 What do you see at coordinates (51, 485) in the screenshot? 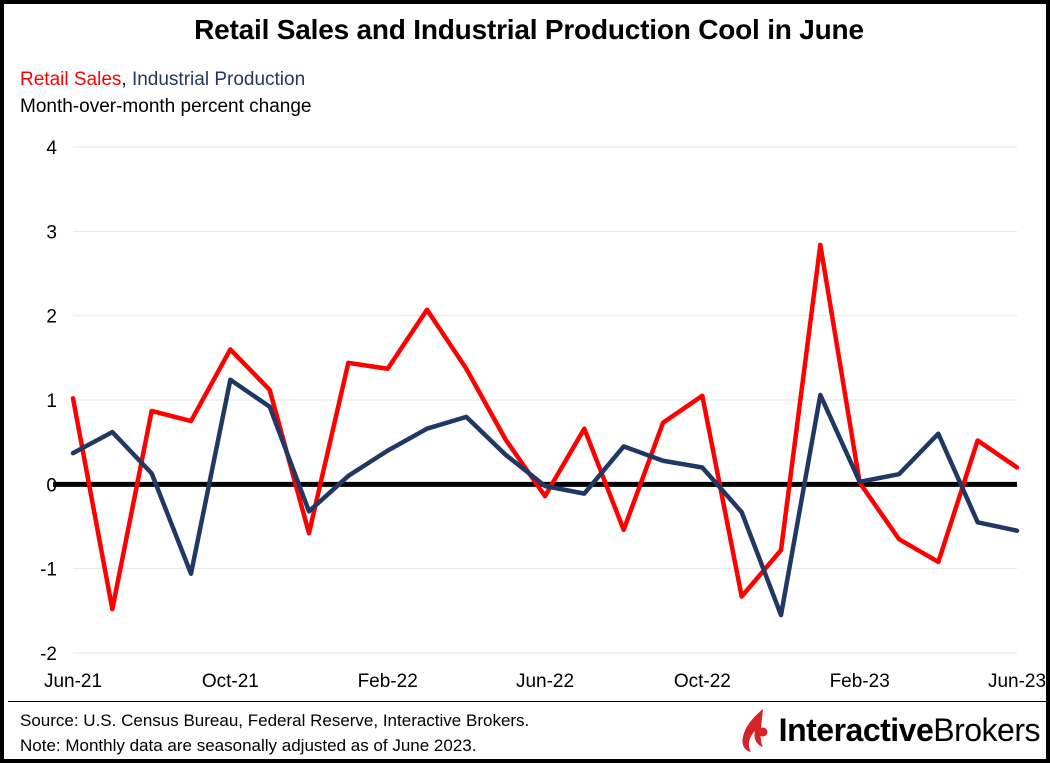
I see `y-axis-tick-label: 0` at bounding box center [51, 485].